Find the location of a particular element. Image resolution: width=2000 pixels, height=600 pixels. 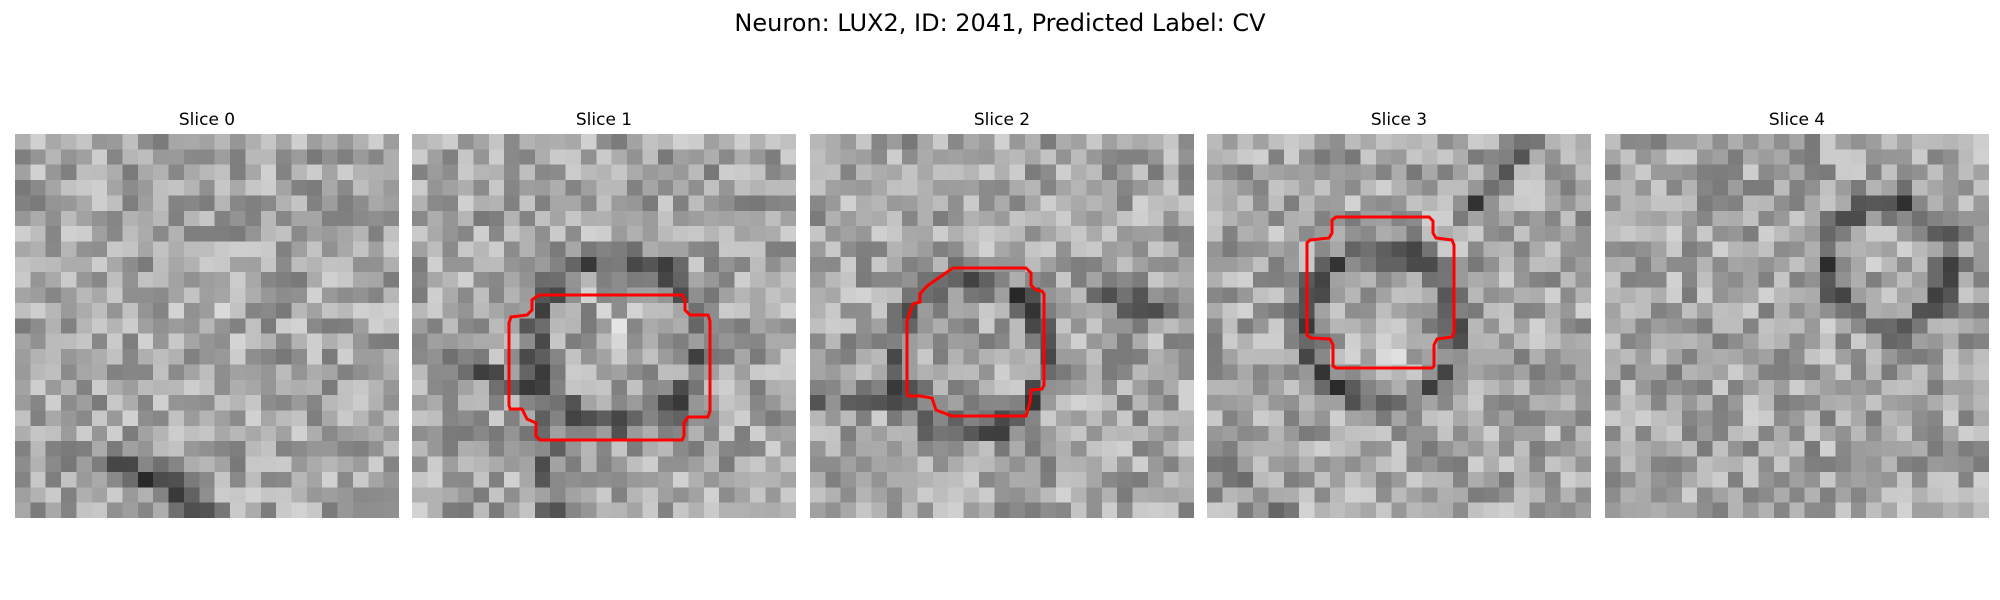

slice-panel-0: Slice 0 is located at coordinates (207, 313).